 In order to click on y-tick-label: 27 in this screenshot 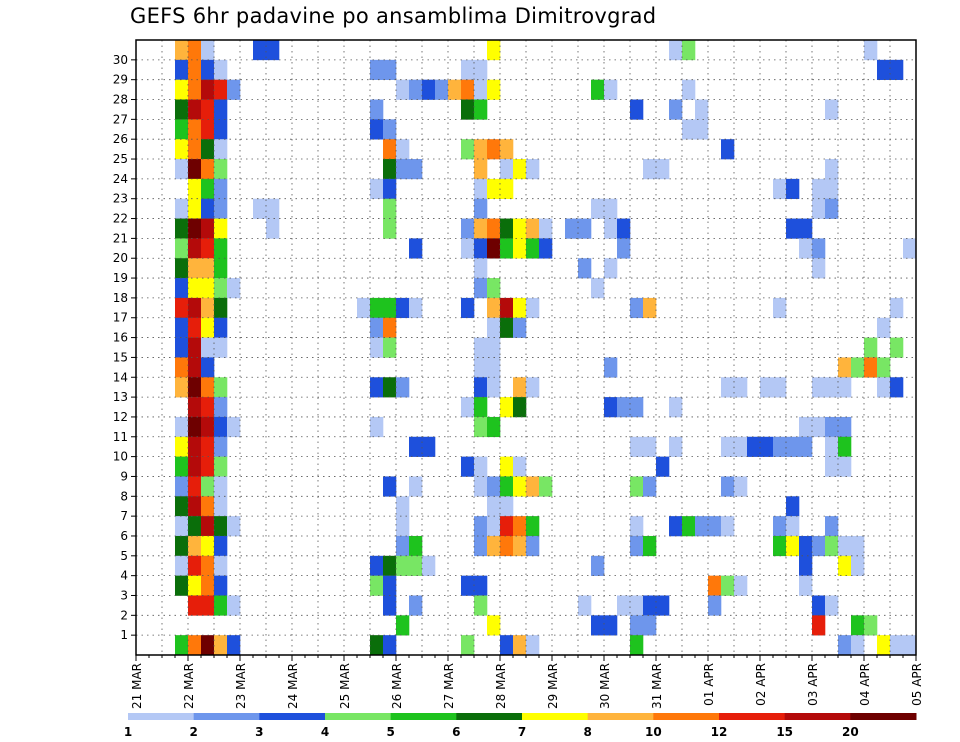, I will do `click(120, 119)`.